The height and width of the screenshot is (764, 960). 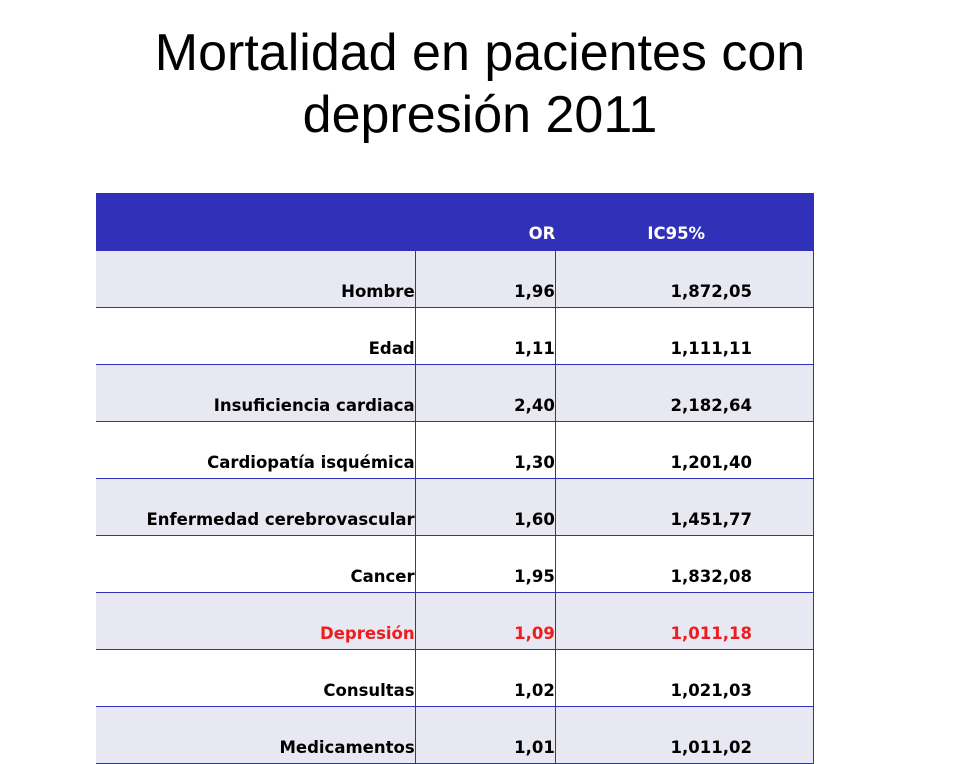 I want to click on row-ci-high: 1,02, so click(x=763, y=735).